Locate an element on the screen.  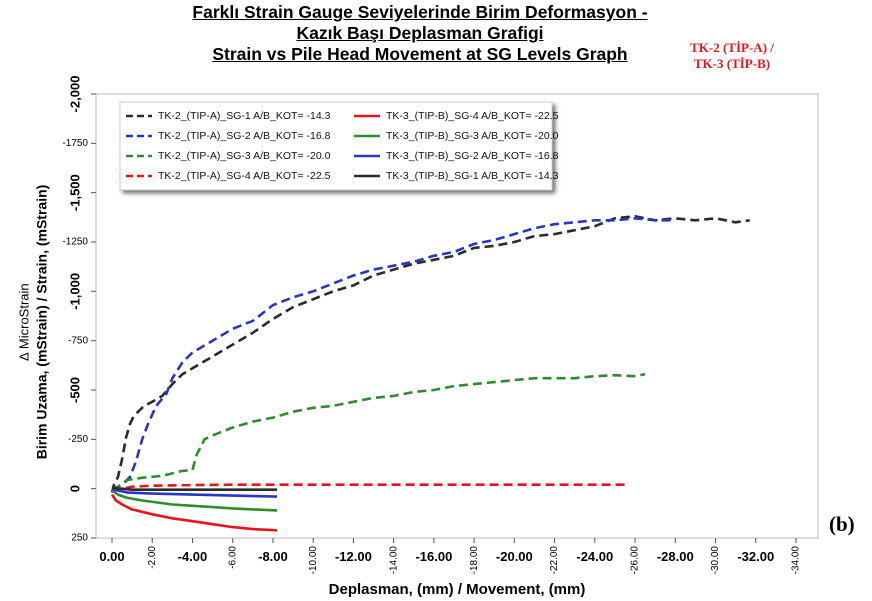
legend-entry: TK-3_(TIP-B)_SG-1 A/B_KOT= -14.3 is located at coordinates (472, 176).